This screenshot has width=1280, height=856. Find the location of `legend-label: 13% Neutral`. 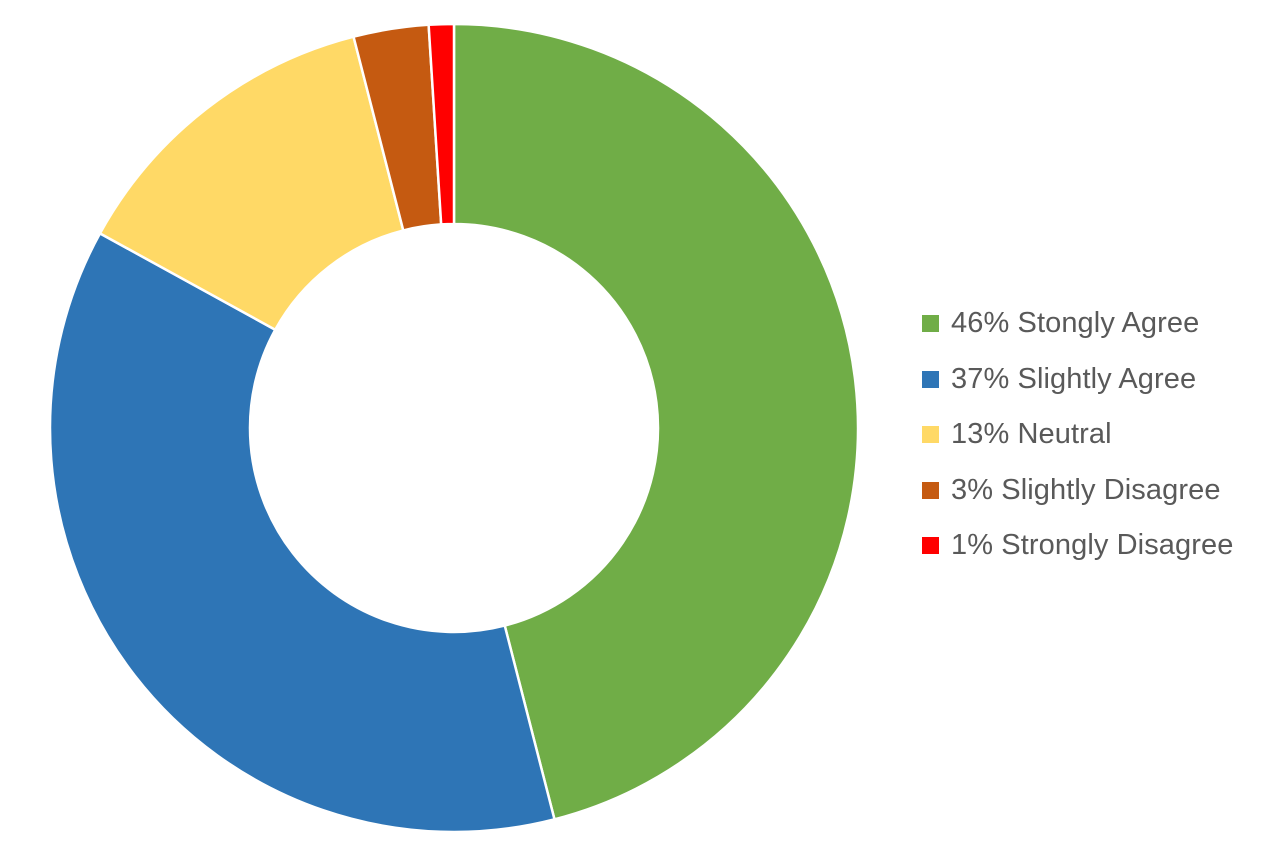

legend-label: 13% Neutral is located at coordinates (1031, 434).